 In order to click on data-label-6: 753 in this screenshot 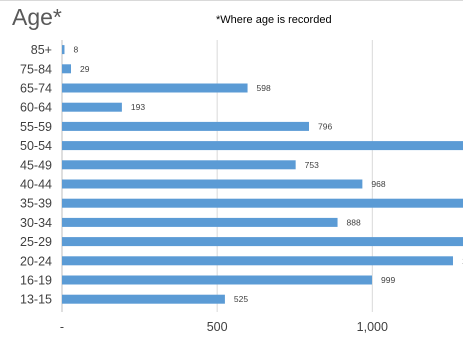, I will do `click(312, 165)`.